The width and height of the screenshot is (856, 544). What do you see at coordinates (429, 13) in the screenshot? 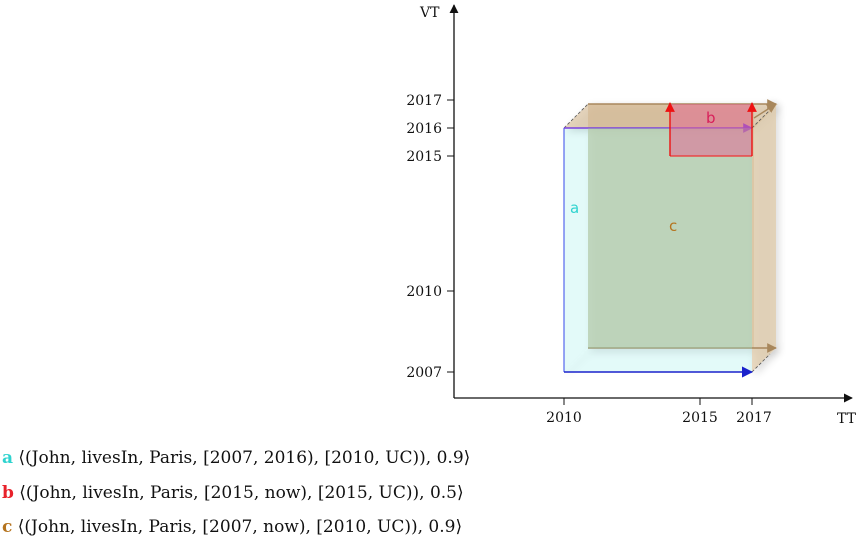
I see `y-axis-label: VT` at bounding box center [429, 13].